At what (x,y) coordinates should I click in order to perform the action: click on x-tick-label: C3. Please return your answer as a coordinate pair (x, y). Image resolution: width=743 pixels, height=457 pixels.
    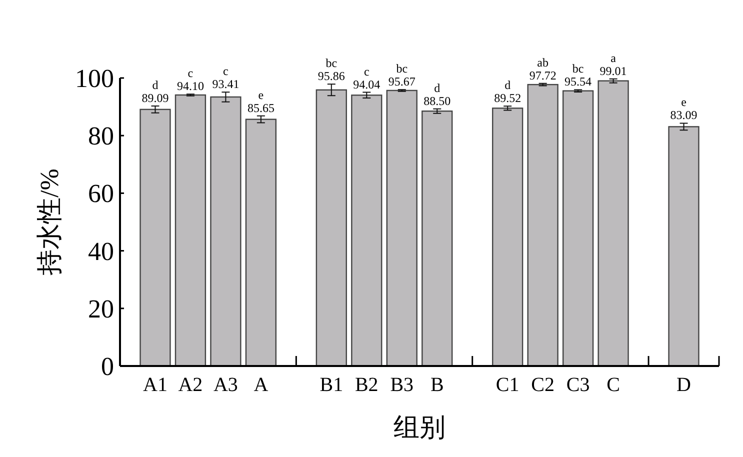
    Looking at the image, I should click on (578, 385).